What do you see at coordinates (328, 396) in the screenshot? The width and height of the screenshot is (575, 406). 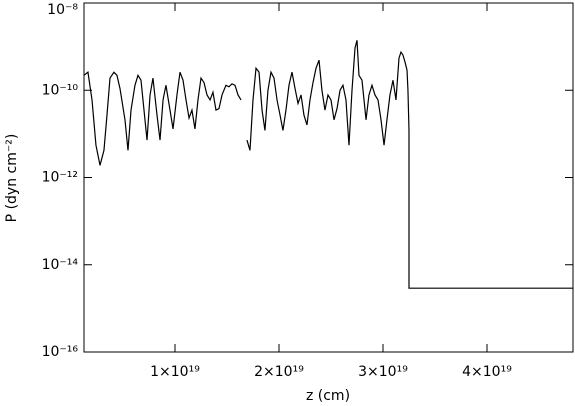 I see `x-axis-label: z (cm)` at bounding box center [328, 396].